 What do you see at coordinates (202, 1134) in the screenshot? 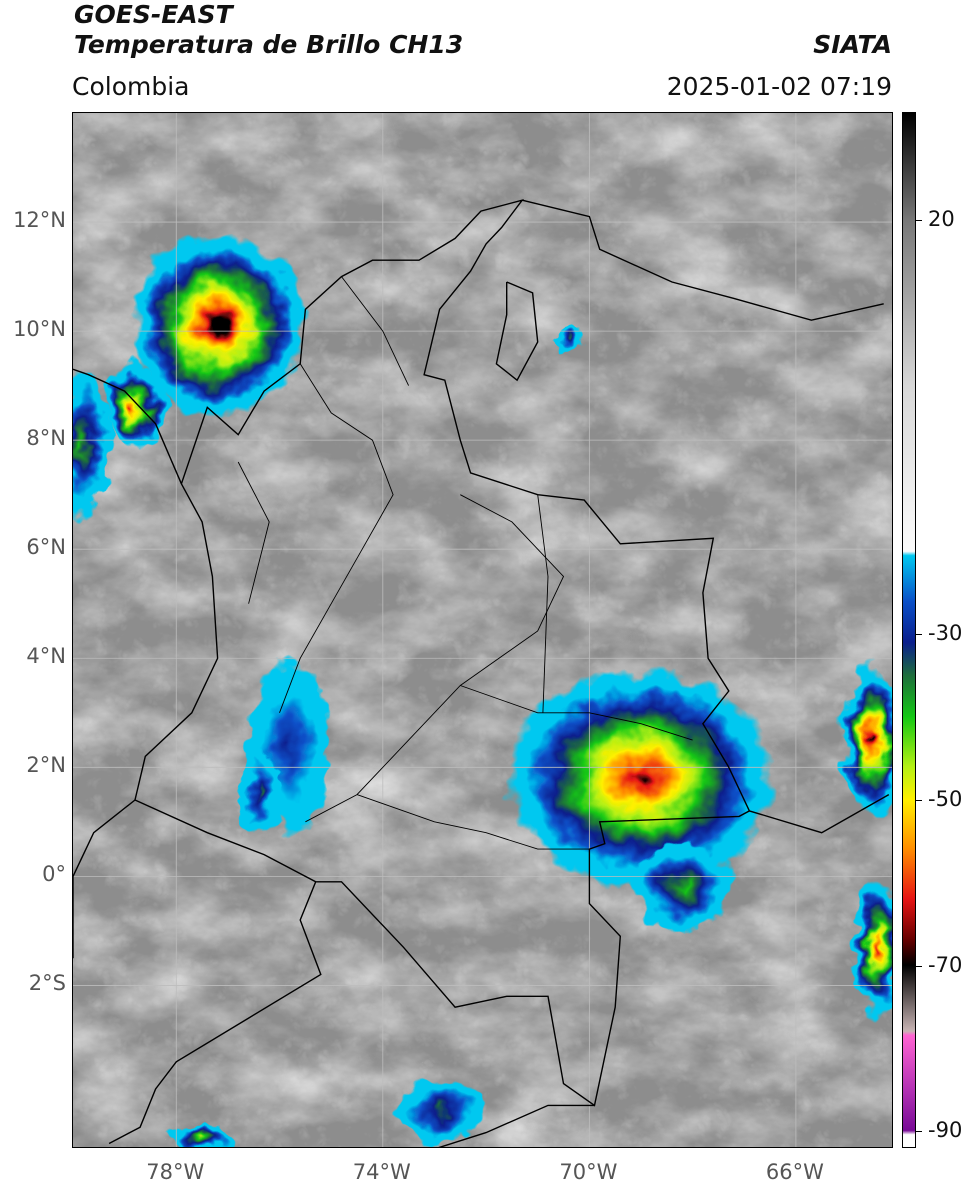
I see `storm-south-west` at bounding box center [202, 1134].